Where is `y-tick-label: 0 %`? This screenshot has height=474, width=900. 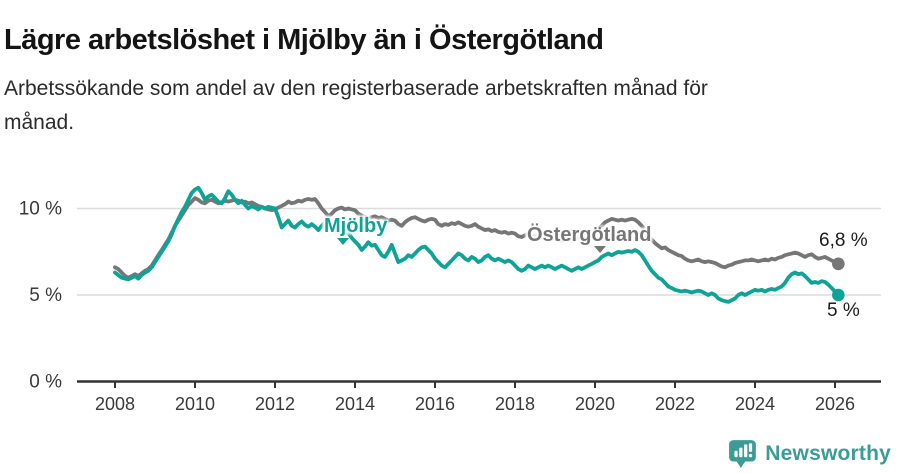 y-tick-label: 0 % is located at coordinates (45, 382).